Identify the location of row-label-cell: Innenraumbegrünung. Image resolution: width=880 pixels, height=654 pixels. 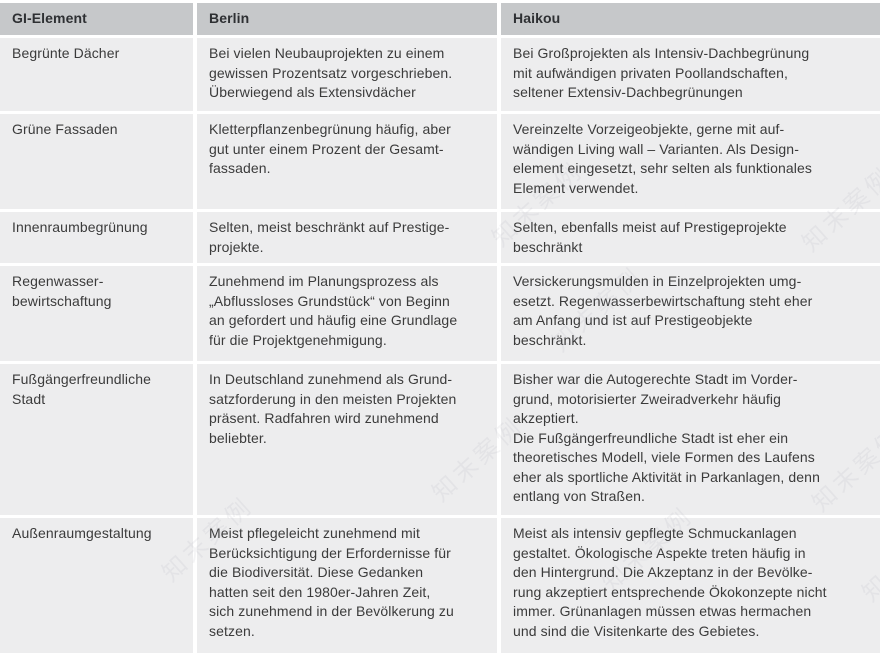
(96, 237).